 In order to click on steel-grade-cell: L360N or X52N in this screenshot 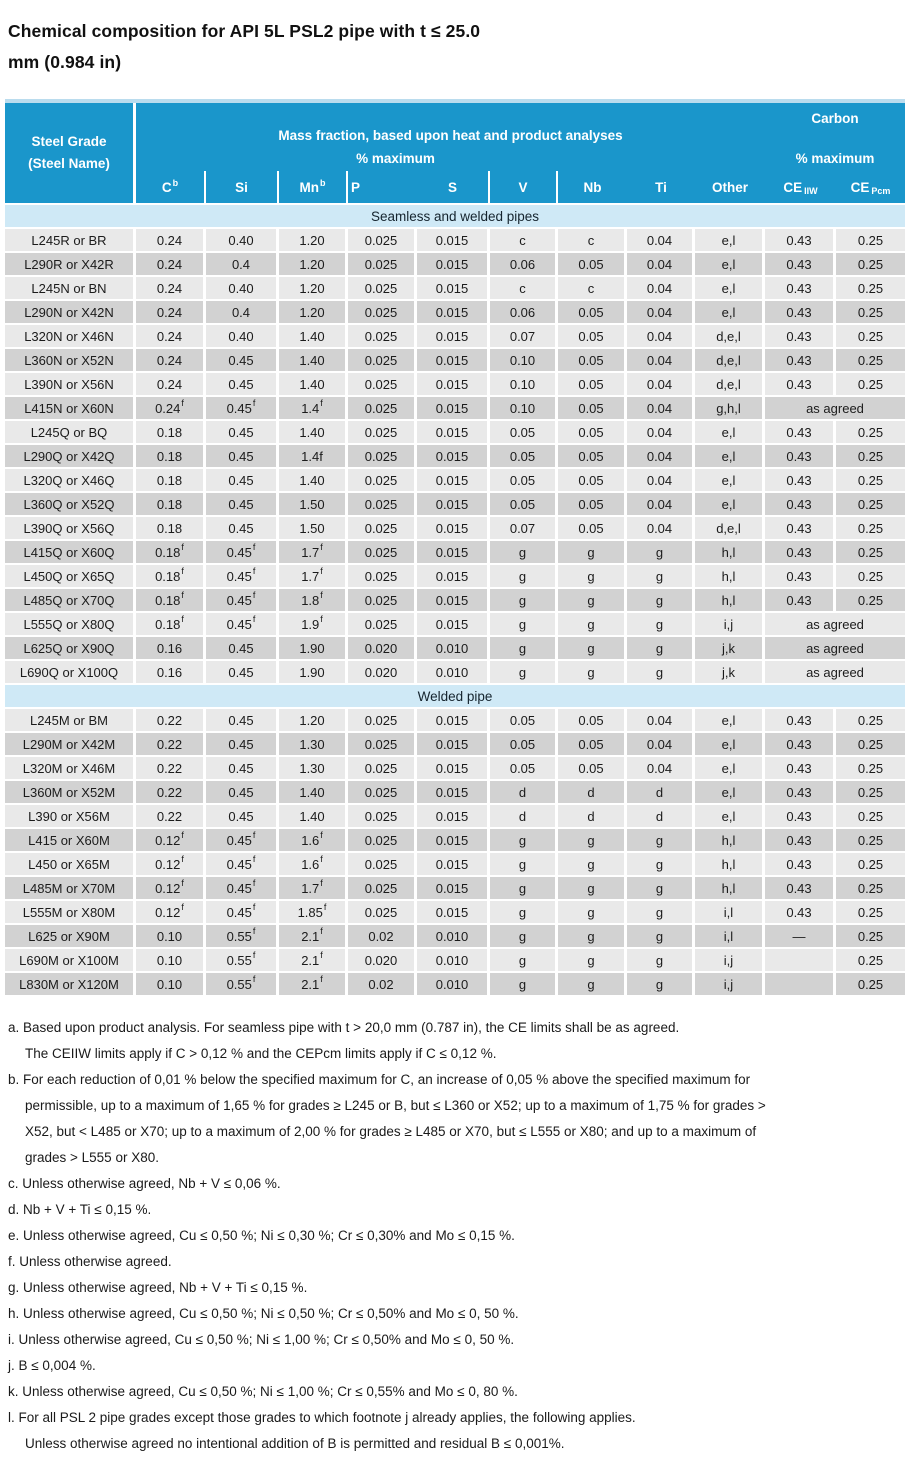, I will do `click(69, 360)`.